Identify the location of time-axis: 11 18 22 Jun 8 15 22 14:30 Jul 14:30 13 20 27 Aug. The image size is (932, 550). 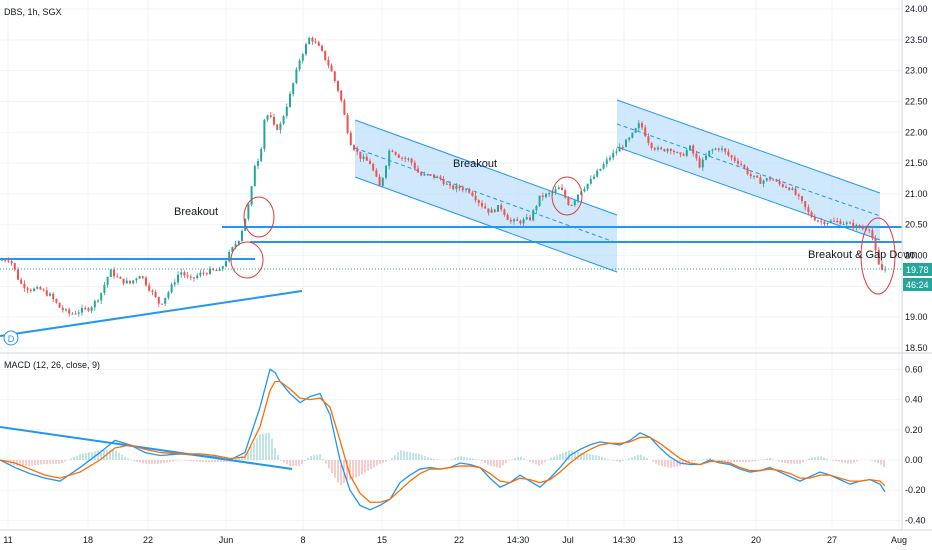
(455, 540).